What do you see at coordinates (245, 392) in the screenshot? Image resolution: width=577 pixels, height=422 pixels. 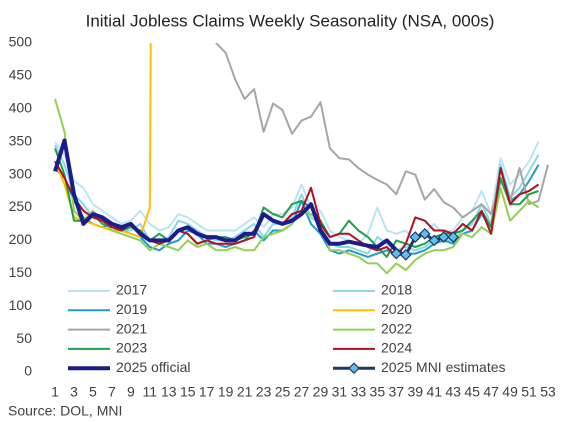 I see `x-tick-label: 21` at bounding box center [245, 392].